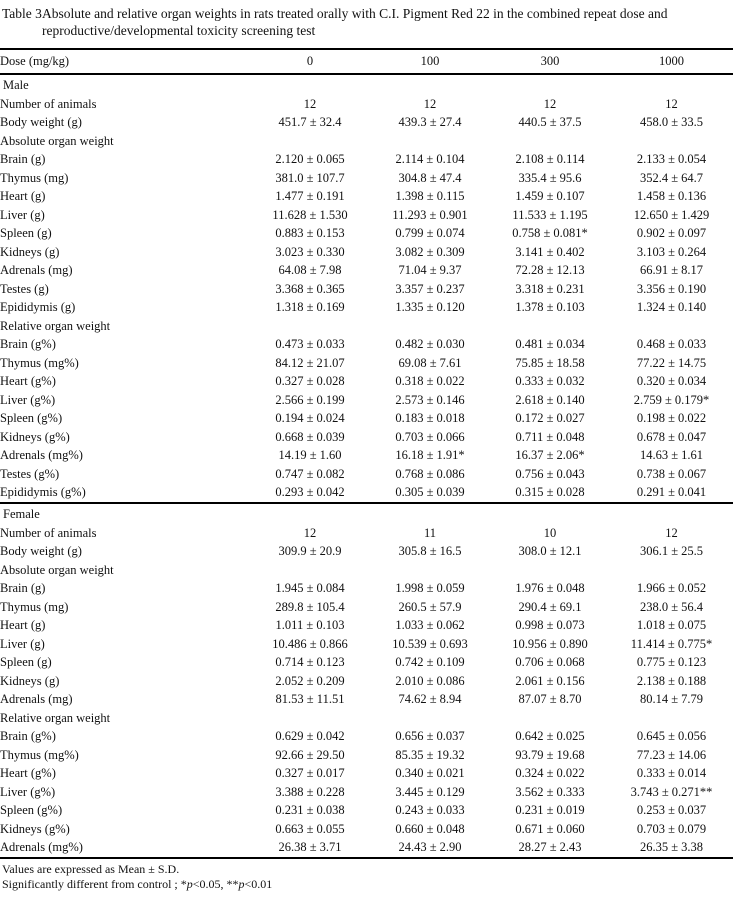 This screenshot has width=733, height=906. I want to click on value-cell: 3.141 ± 0.402, so click(550, 251).